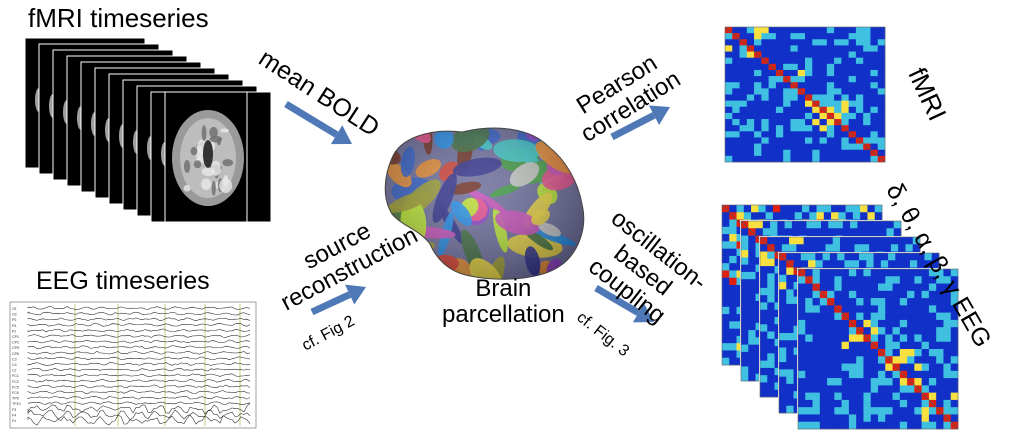  I want to click on eeg-channel-label: FC2, so click(15, 382).